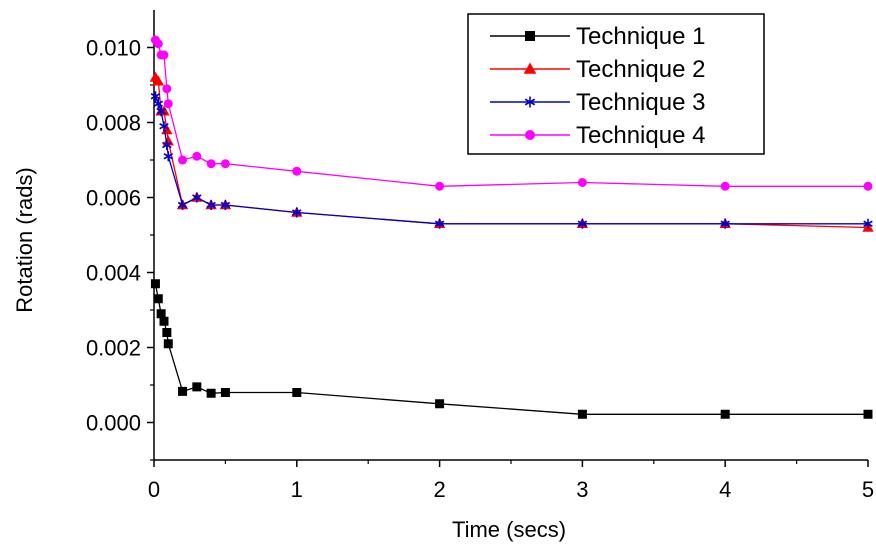  What do you see at coordinates (439, 489) in the screenshot?
I see `x-tick-label: 2` at bounding box center [439, 489].